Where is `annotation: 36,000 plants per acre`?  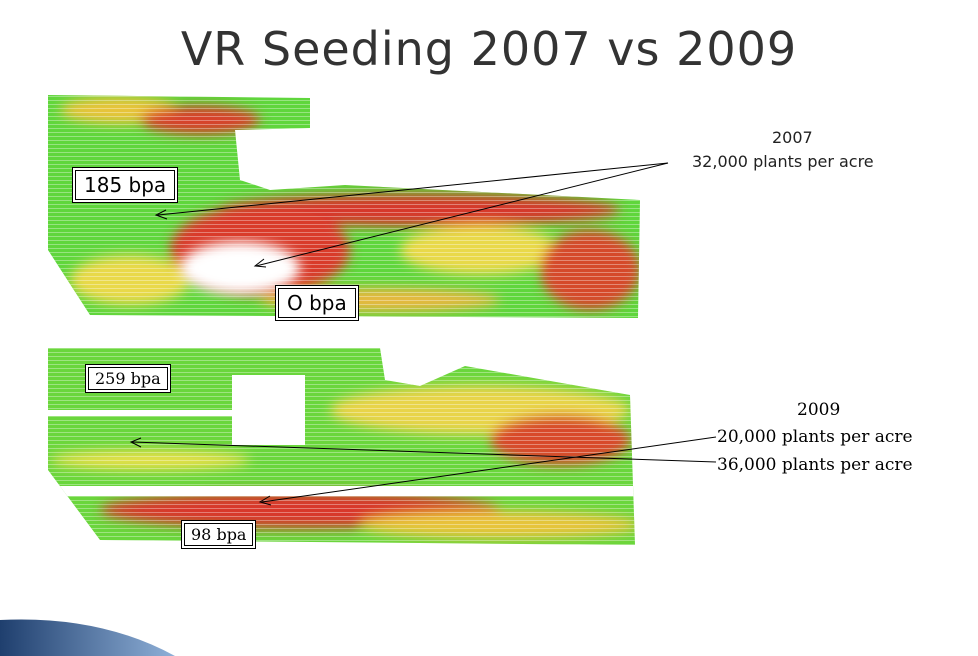
annotation: 36,000 plants per acre is located at coordinates (815, 465).